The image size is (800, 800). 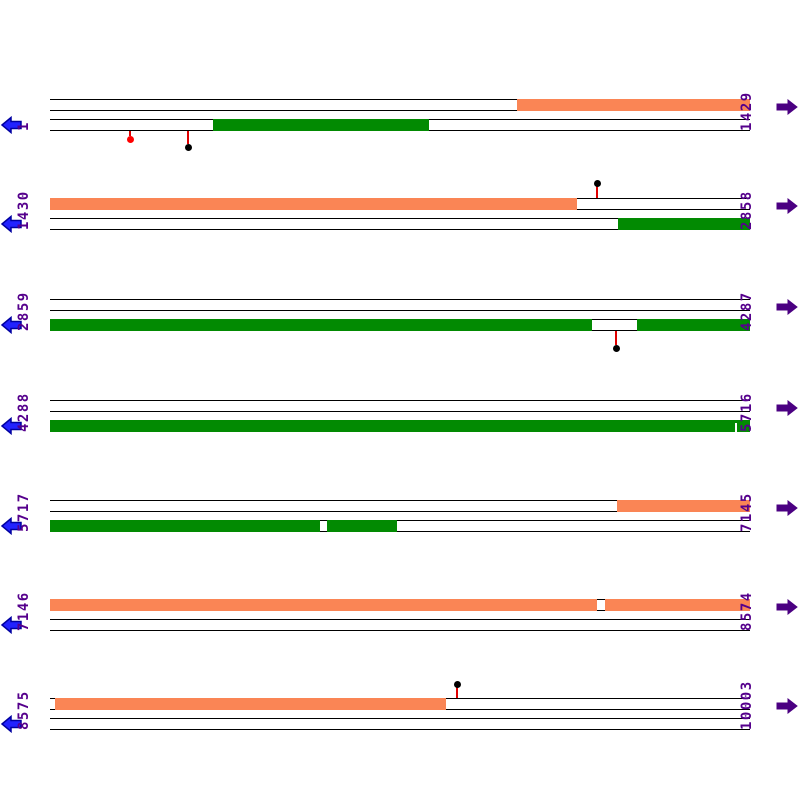 What do you see at coordinates (747, 705) in the screenshot?
I see `right-coordinate-label: 10003` at bounding box center [747, 705].